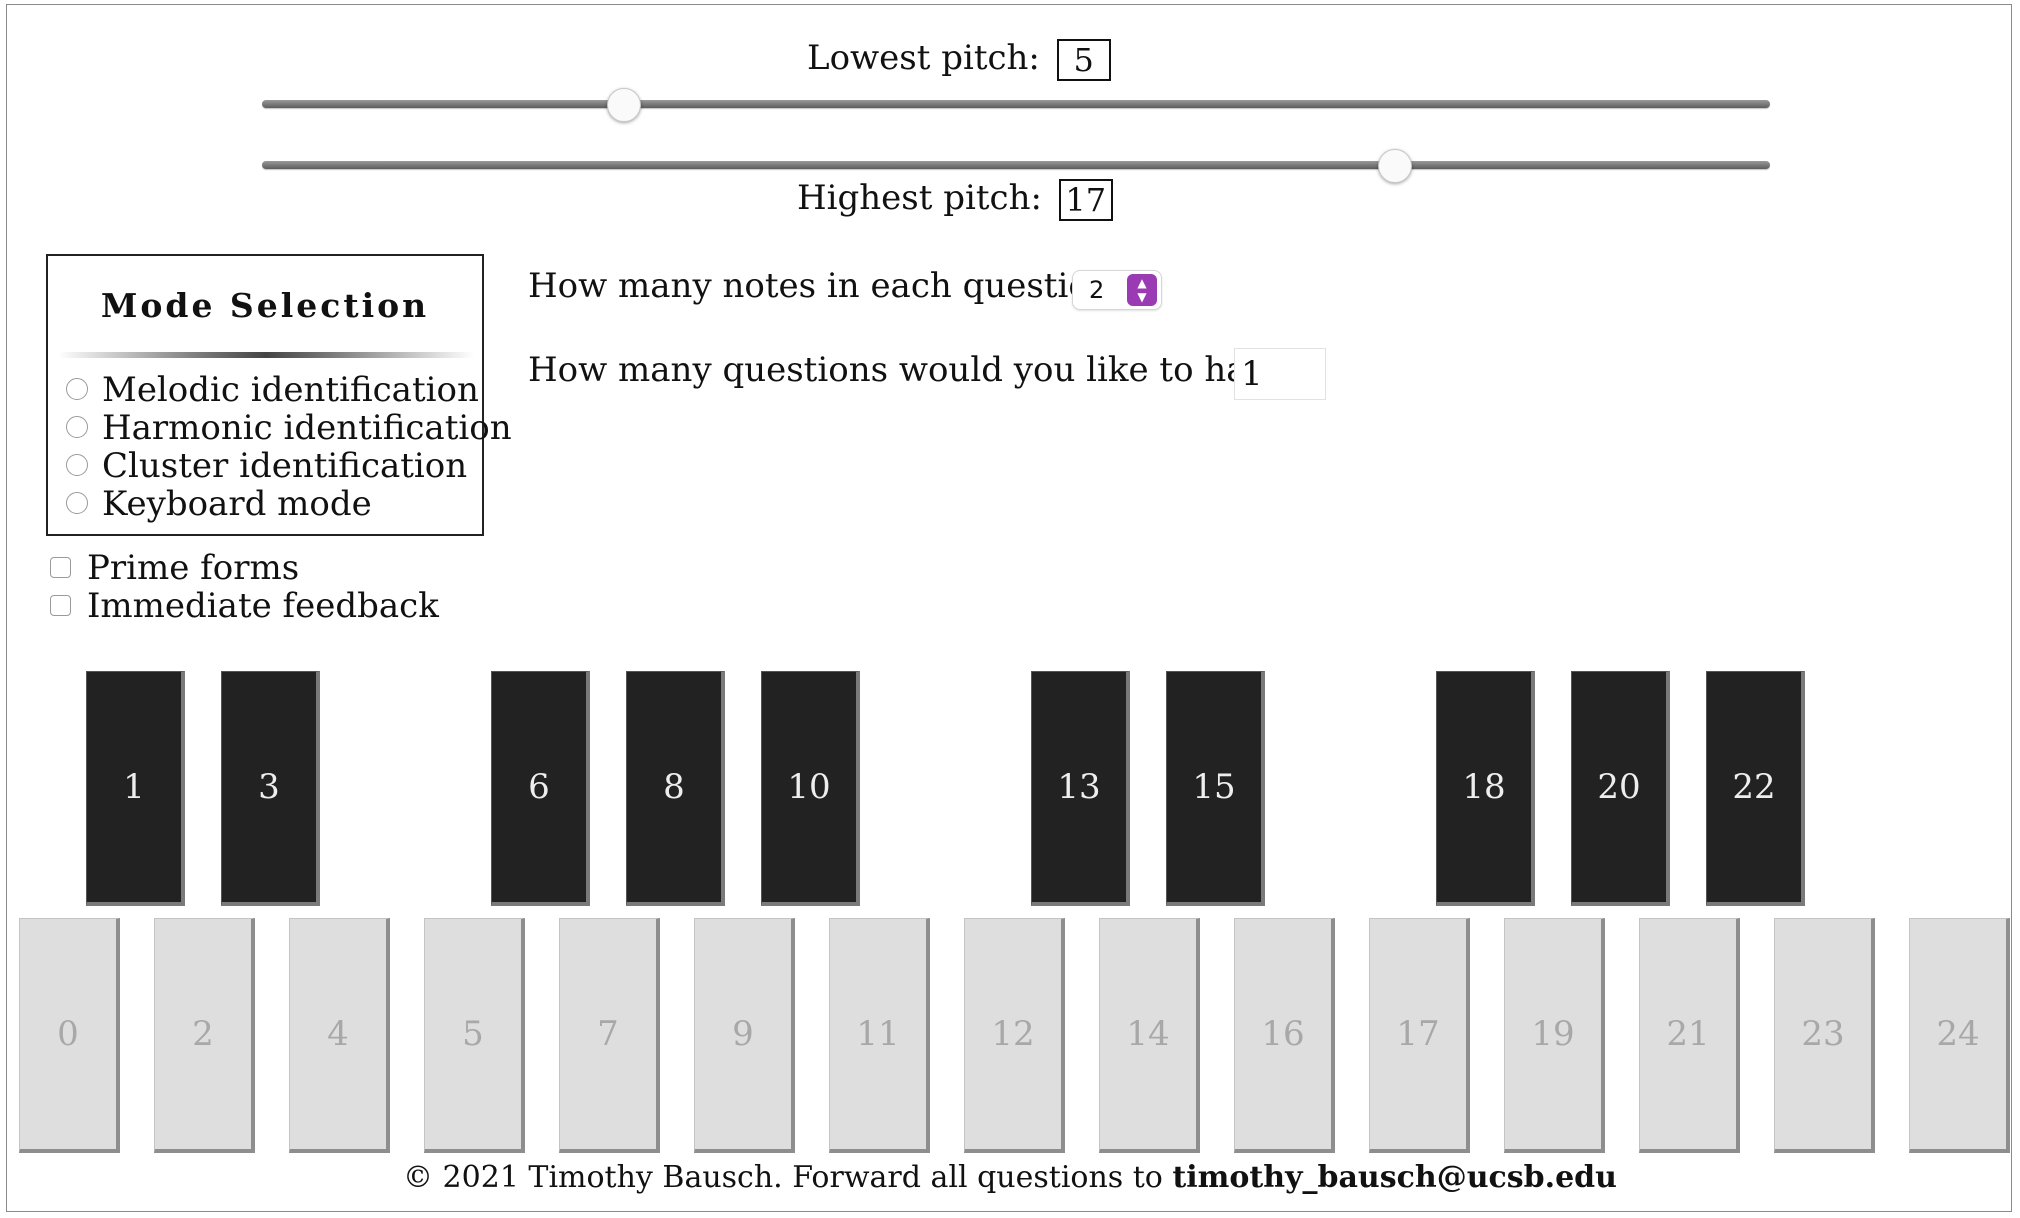 The width and height of the screenshot is (2020, 1218). Describe the element at coordinates (675, 788) in the screenshot. I see `black-key-8: 8` at that location.